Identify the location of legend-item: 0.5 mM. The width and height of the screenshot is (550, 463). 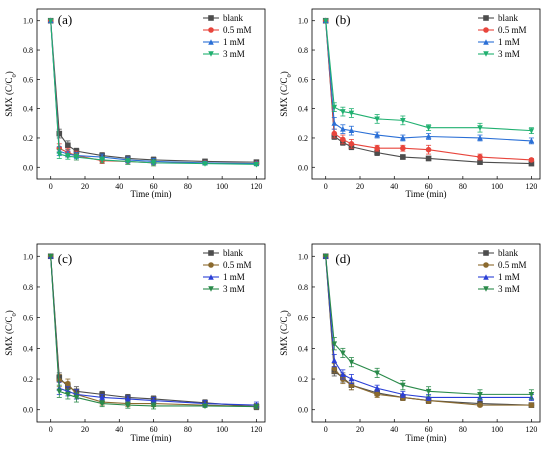
(502, 30).